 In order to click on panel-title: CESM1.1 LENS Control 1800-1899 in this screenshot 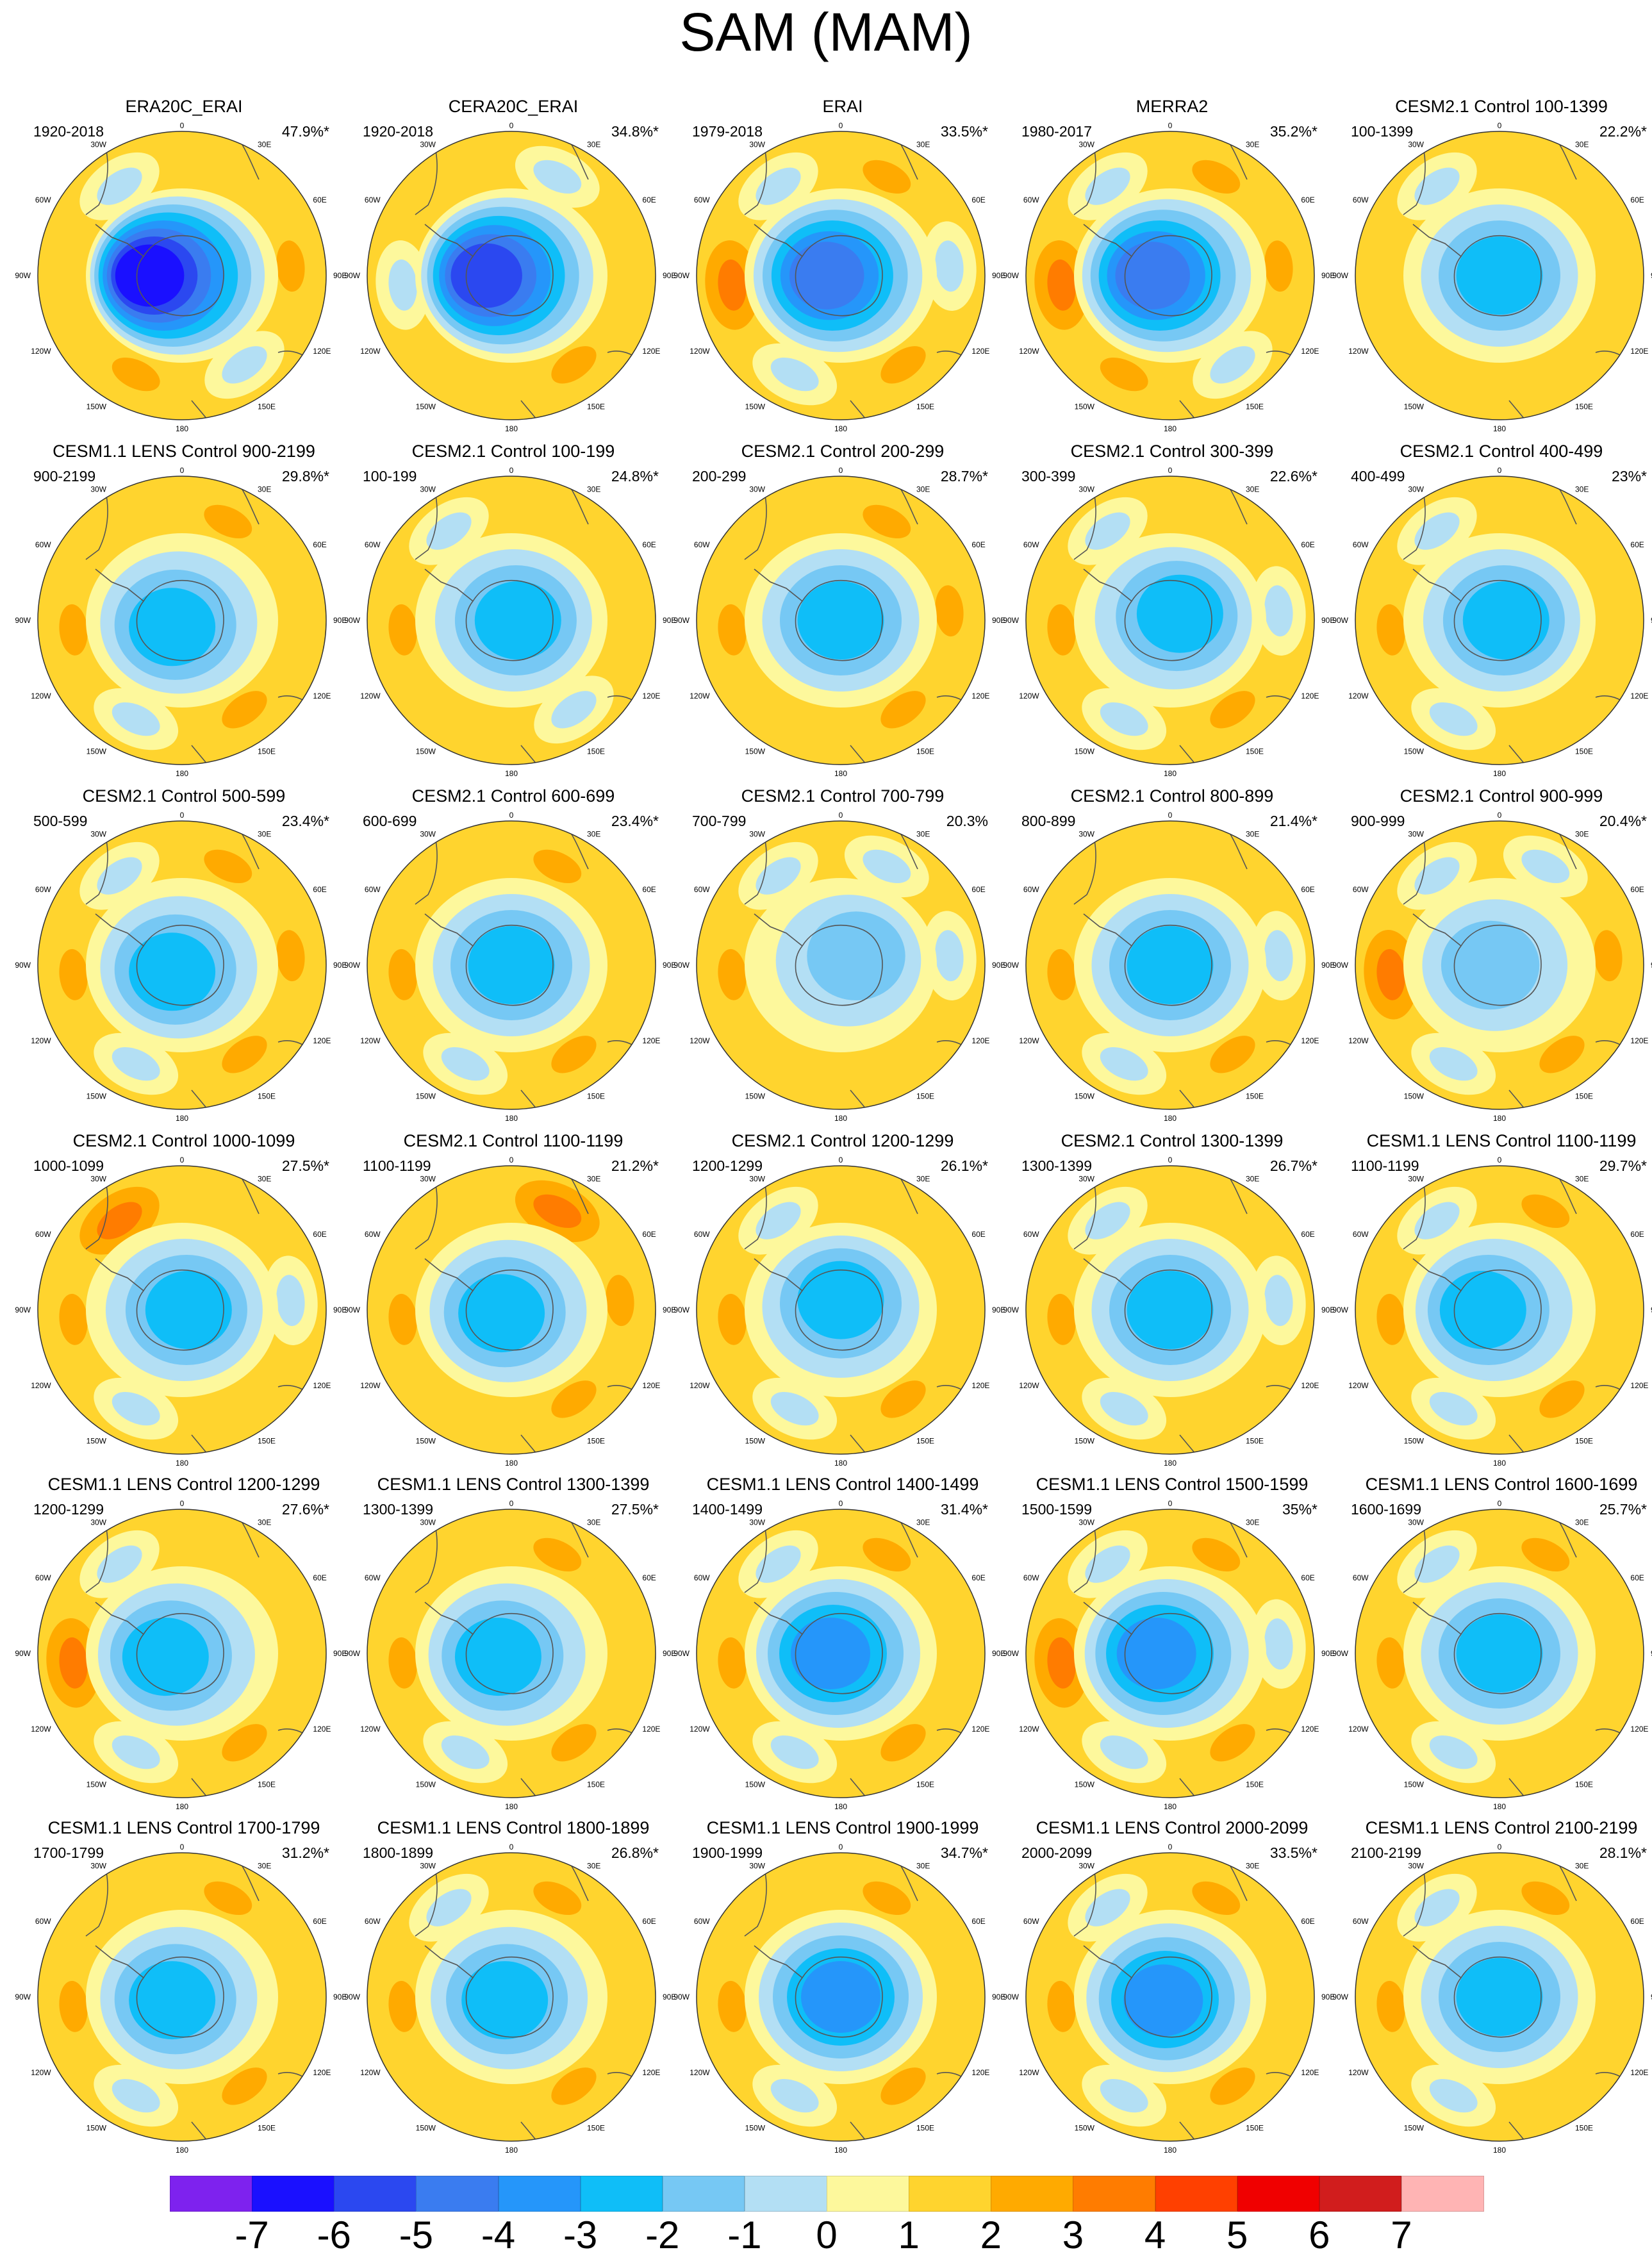, I will do `click(513, 1828)`.